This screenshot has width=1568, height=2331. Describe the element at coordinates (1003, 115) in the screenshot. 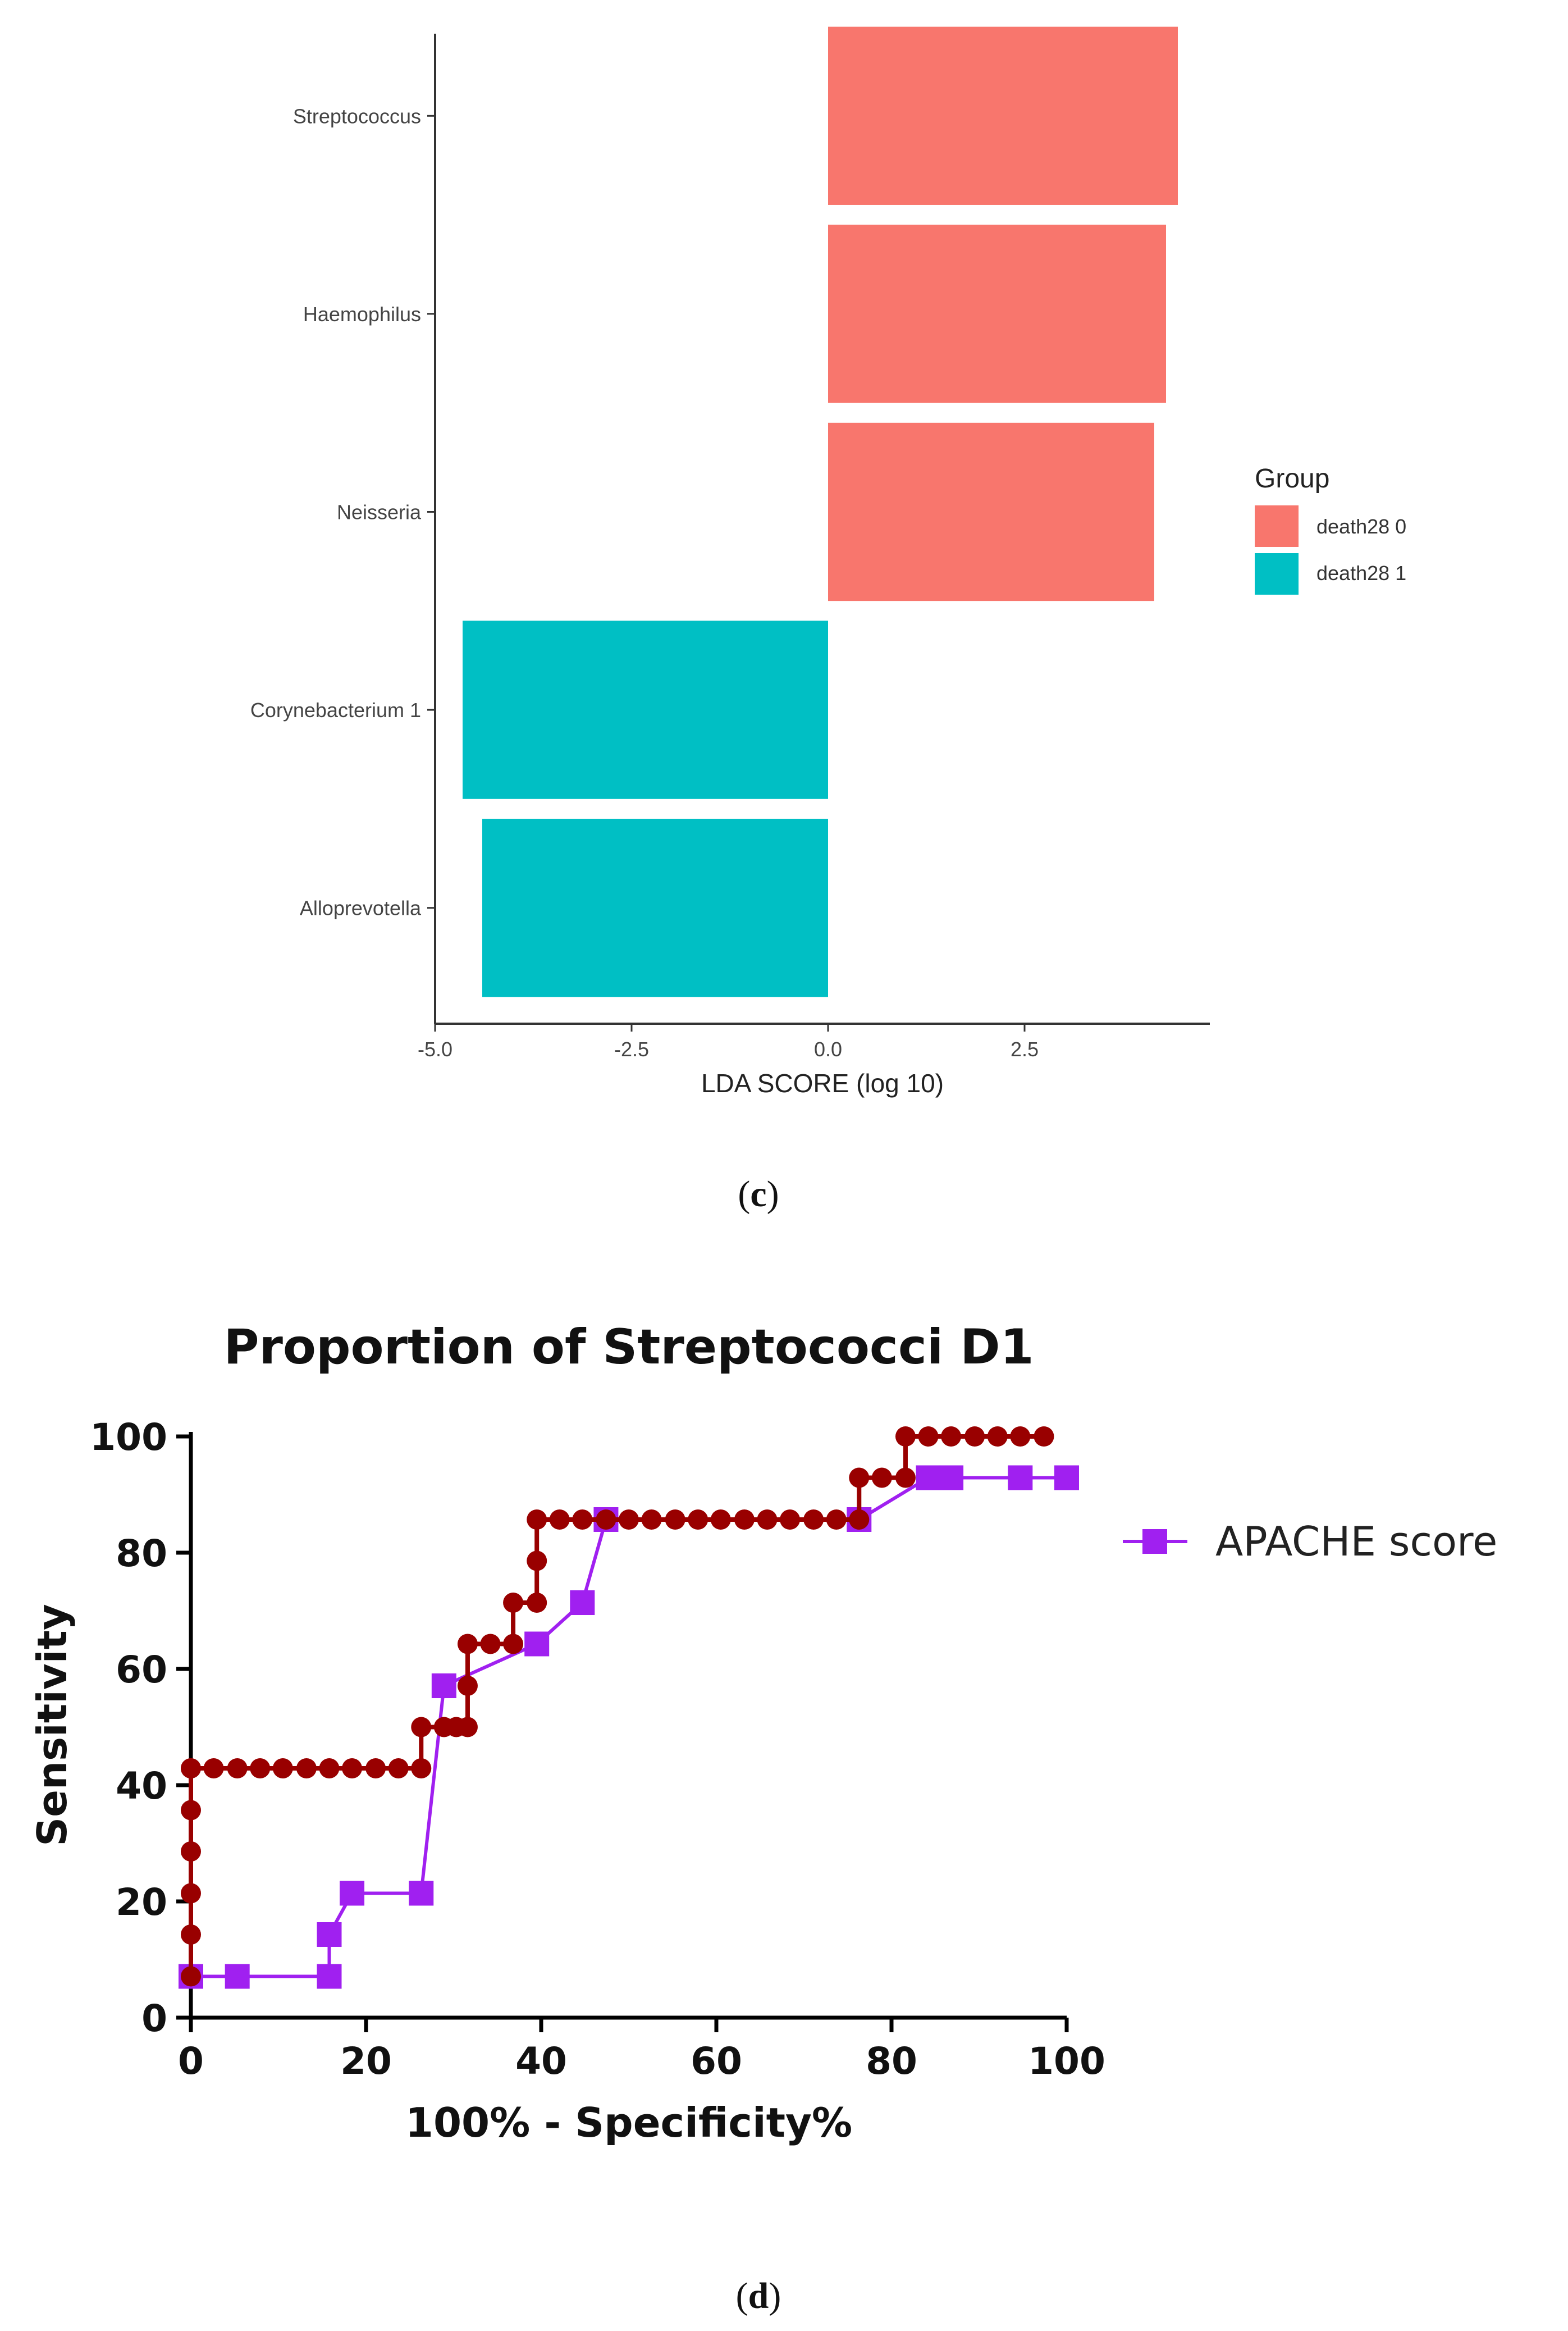

I see `lda-bar-streptococcus` at that location.